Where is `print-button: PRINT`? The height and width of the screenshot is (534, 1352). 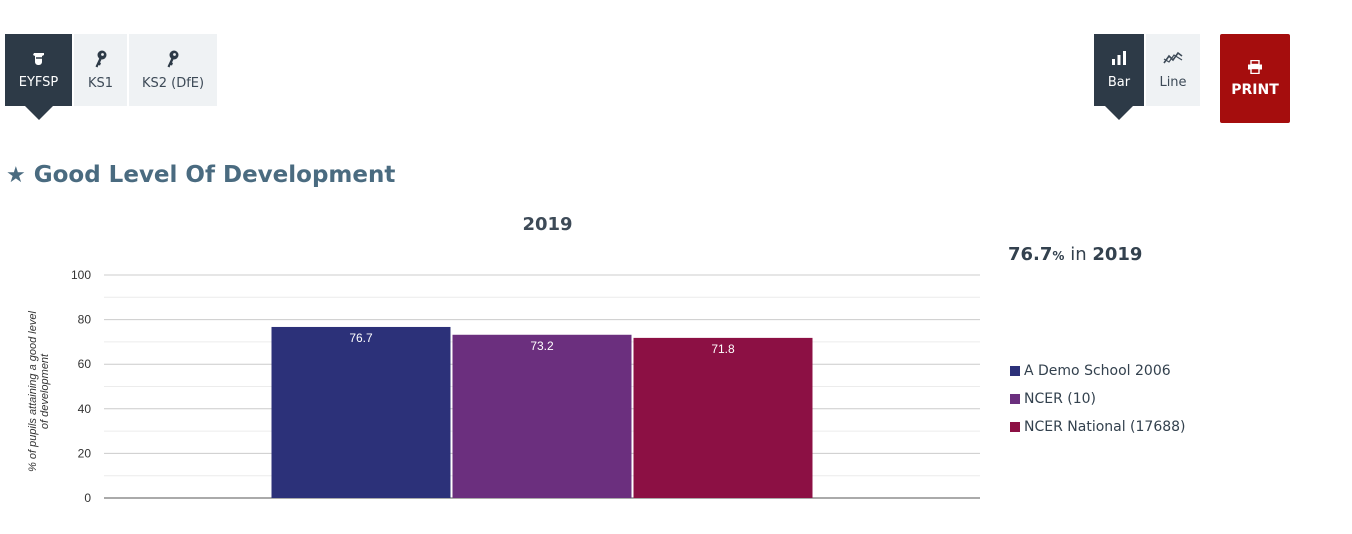
print-button: PRINT is located at coordinates (1255, 78).